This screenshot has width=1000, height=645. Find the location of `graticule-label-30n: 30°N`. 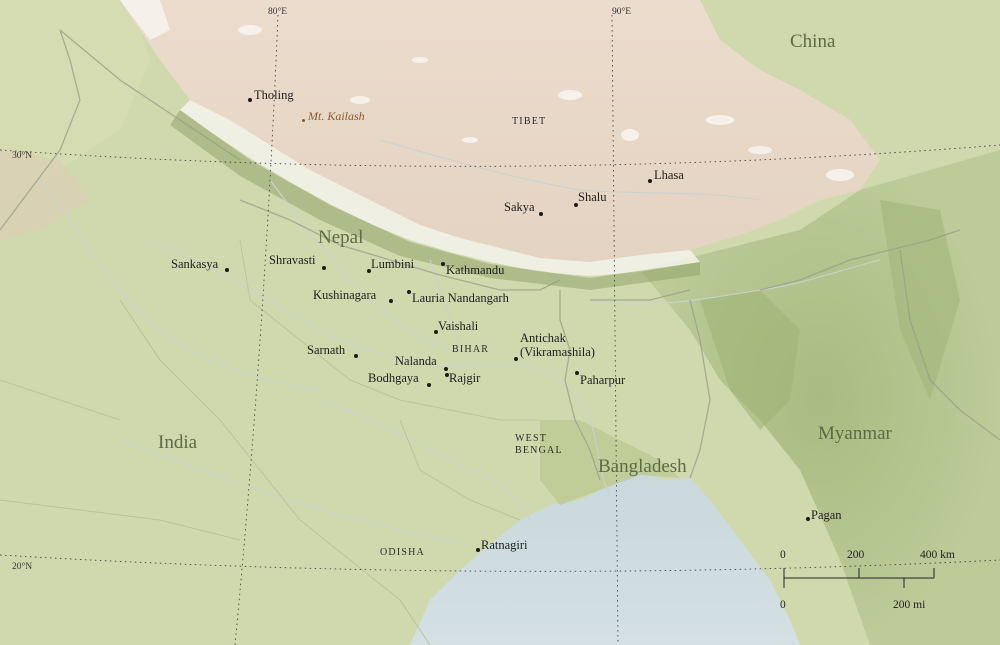

graticule-label-30n: 30°N is located at coordinates (22, 156).